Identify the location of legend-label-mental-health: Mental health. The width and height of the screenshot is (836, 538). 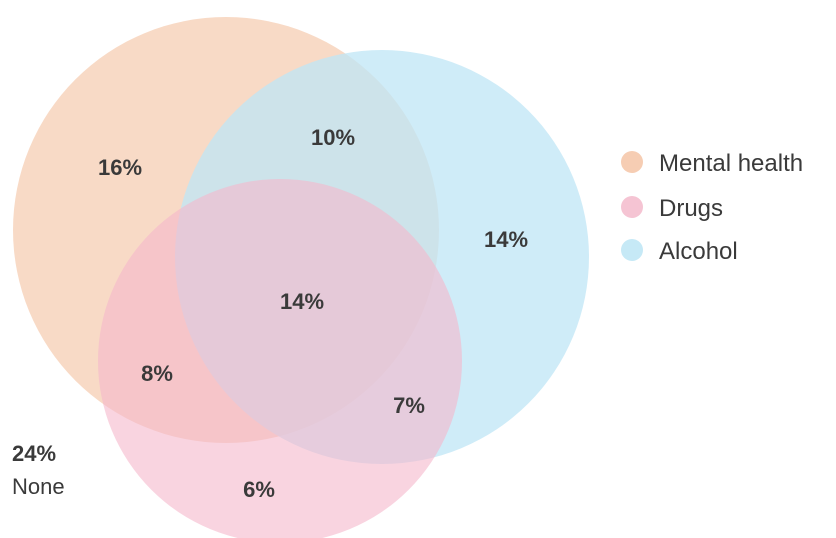
(731, 163).